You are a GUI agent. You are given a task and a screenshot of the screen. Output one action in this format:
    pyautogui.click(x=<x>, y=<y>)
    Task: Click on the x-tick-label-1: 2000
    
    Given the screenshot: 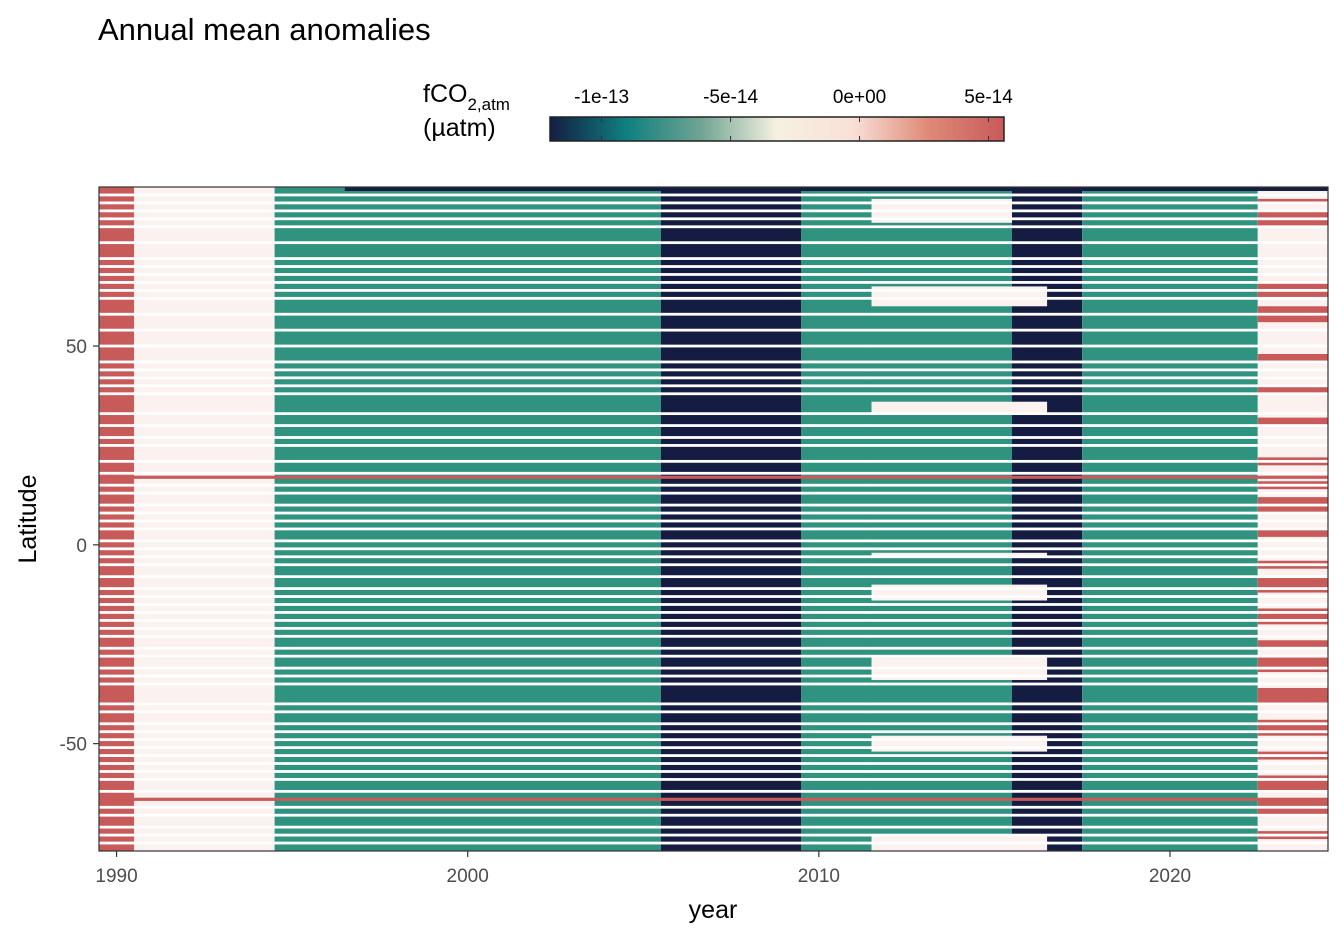 What is the action you would take?
    pyautogui.click(x=468, y=876)
    